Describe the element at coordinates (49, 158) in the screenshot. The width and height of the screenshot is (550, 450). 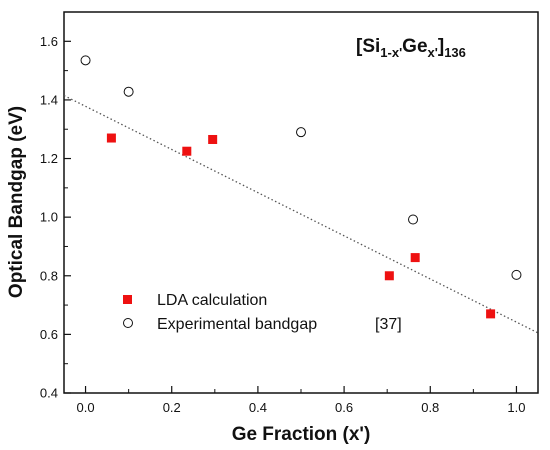
I see `y-tick-label: 1.2` at that location.